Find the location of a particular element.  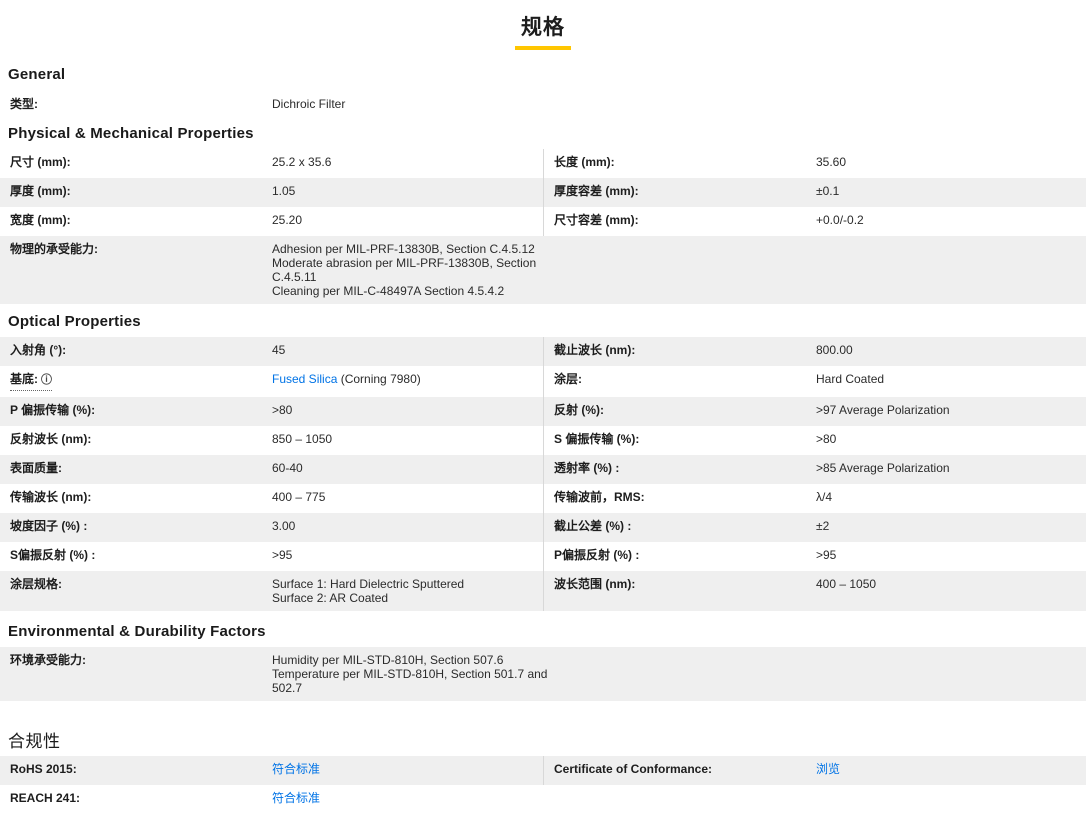

spec-cell: P偏振反射 (%) : >95 is located at coordinates (814, 556).